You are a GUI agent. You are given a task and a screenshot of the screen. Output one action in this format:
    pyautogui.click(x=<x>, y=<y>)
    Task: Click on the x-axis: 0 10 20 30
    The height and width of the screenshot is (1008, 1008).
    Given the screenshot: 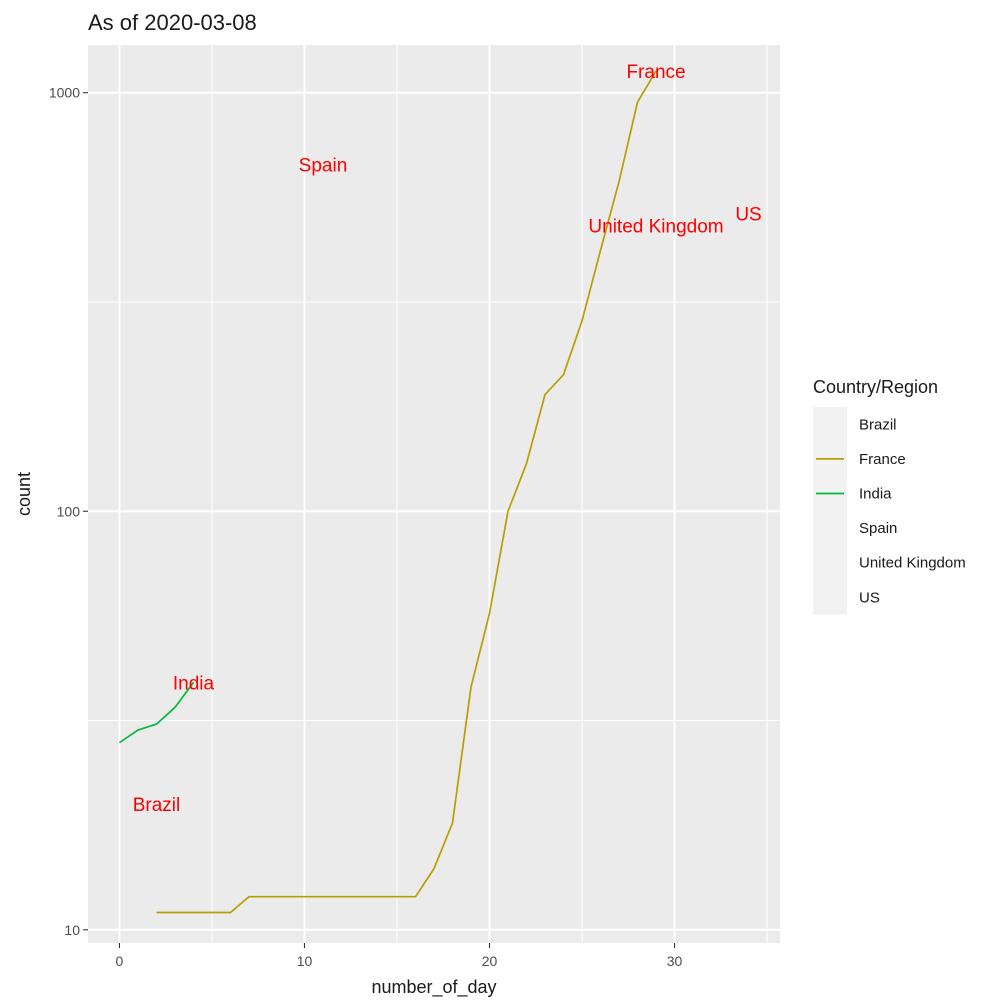 What is the action you would take?
    pyautogui.click(x=399, y=956)
    